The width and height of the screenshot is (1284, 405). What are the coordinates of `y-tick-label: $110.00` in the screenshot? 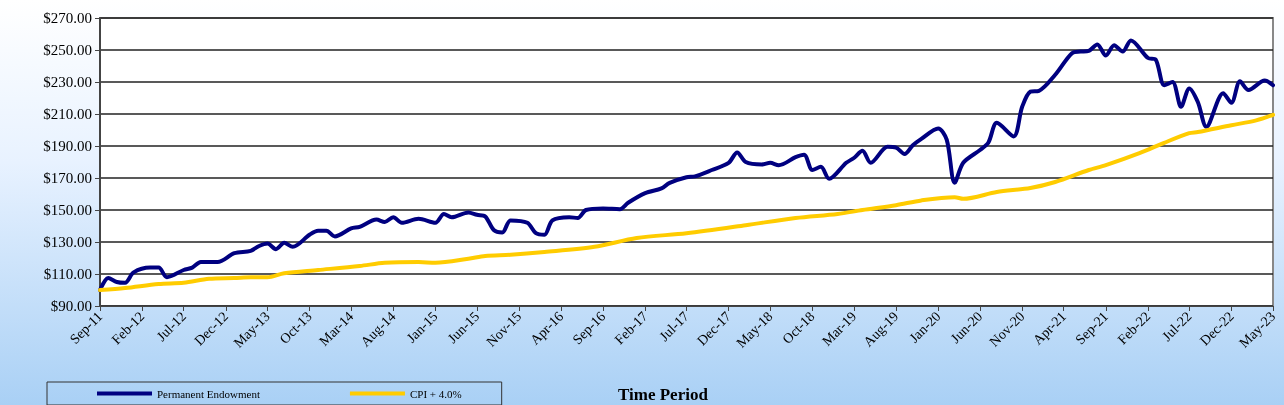 It's located at (67, 274).